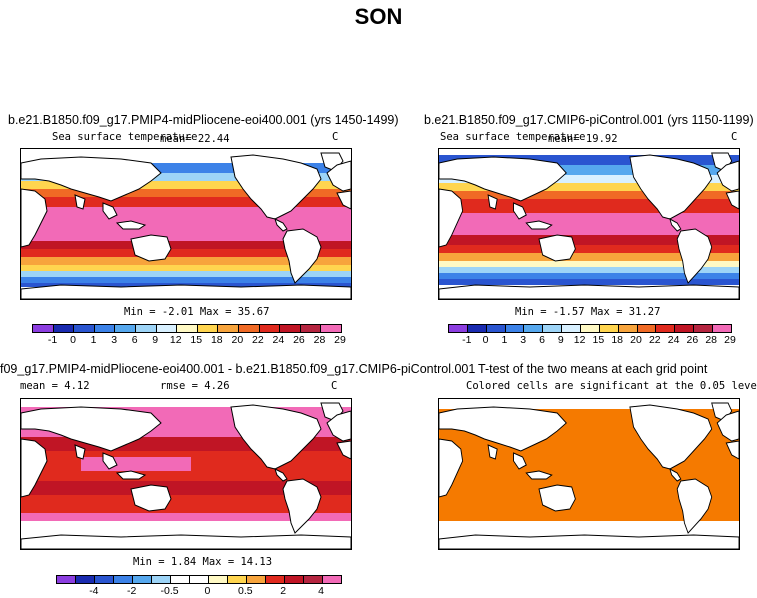  What do you see at coordinates (169, 591) in the screenshot?
I see `colorbar-tick-label: -0.5` at bounding box center [169, 591].